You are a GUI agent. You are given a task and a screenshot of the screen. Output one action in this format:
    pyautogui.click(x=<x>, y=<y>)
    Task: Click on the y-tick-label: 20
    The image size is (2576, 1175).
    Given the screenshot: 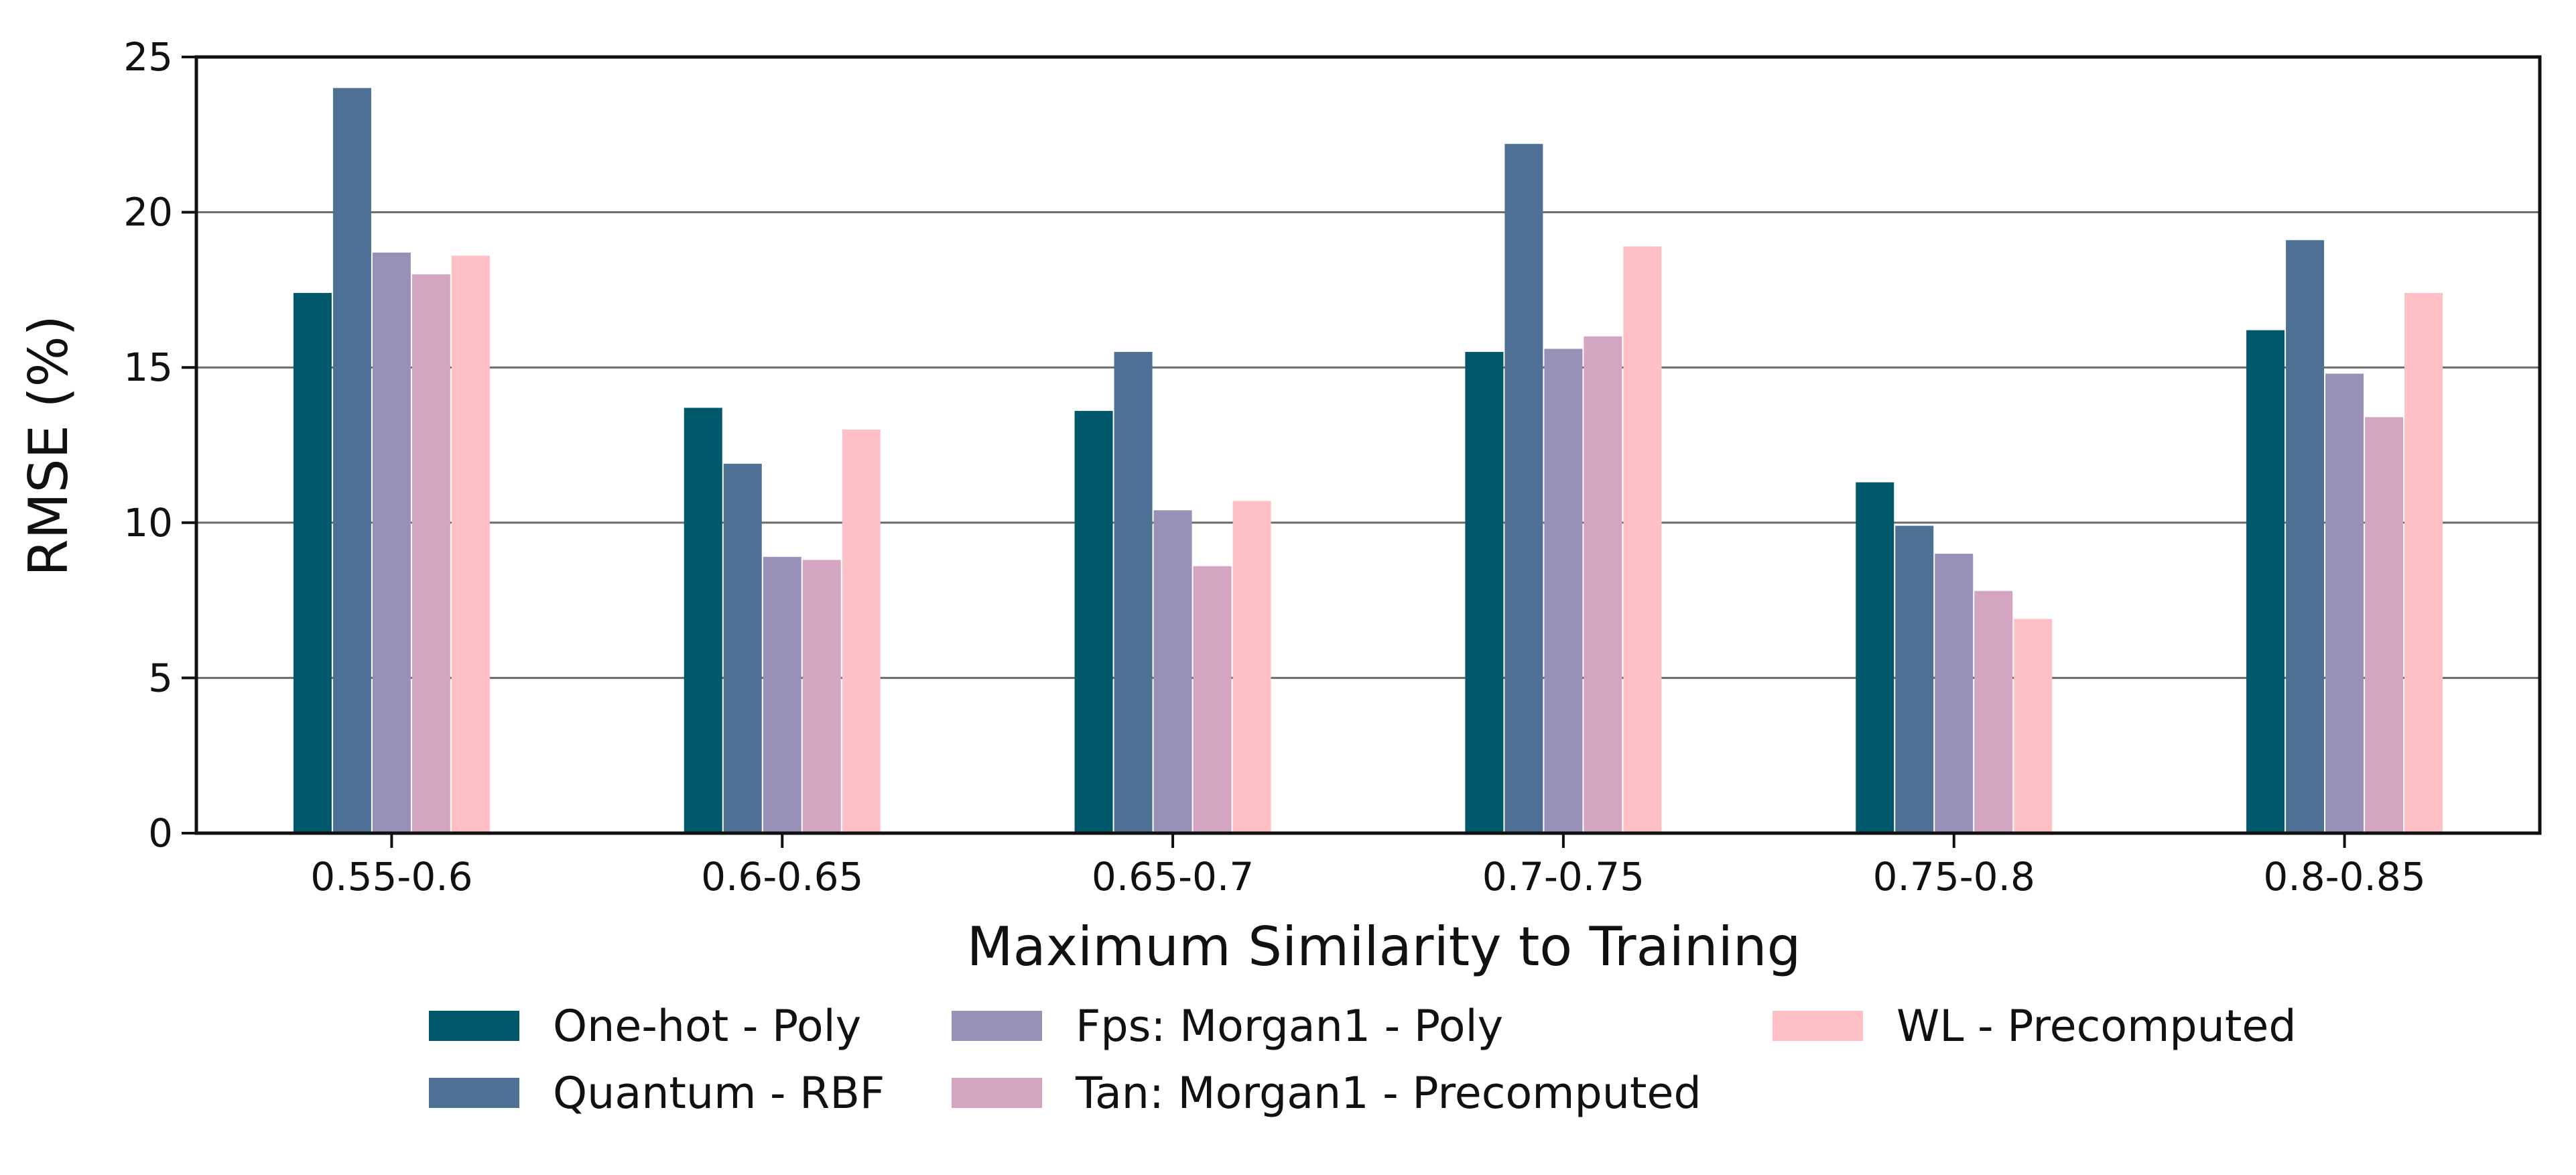 What is the action you would take?
    pyautogui.click(x=148, y=212)
    